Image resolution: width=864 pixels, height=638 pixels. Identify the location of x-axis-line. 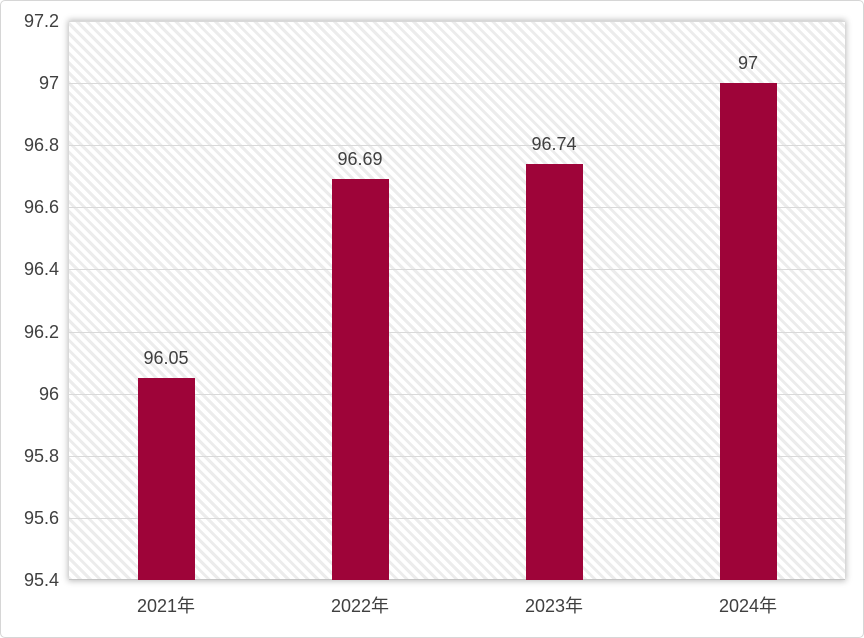
(457, 579).